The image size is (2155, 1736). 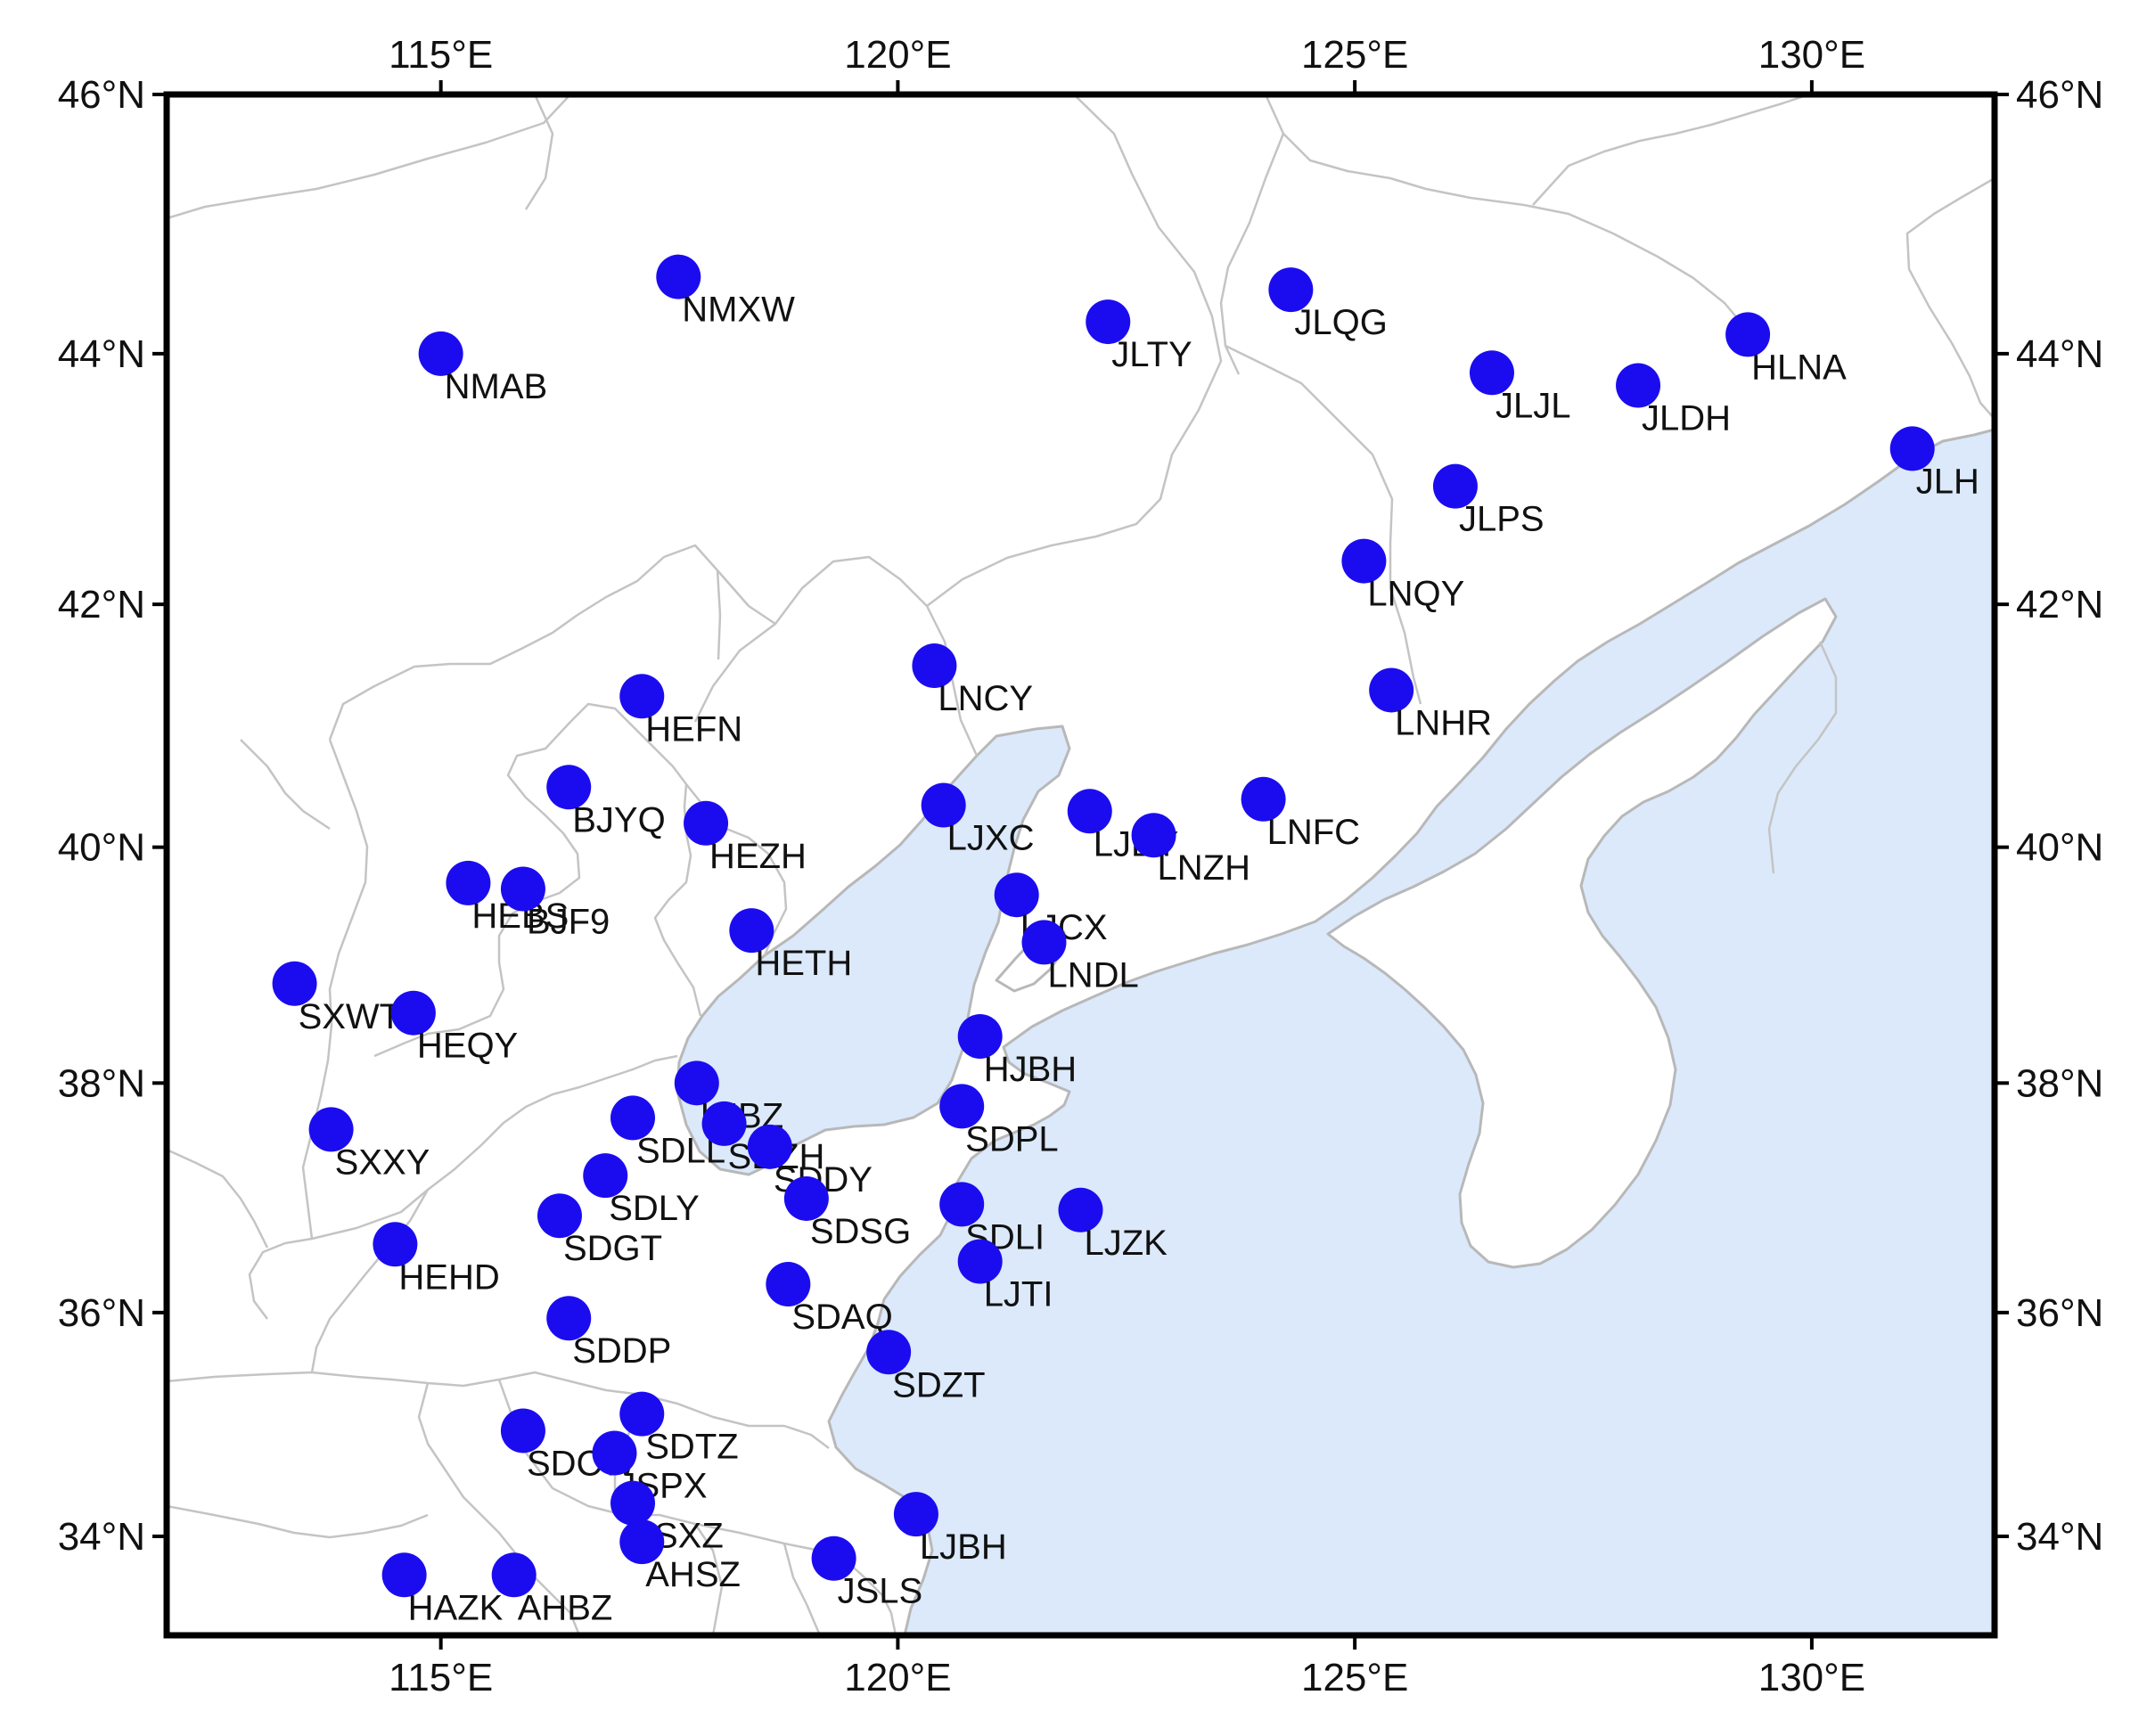 What do you see at coordinates (1533, 405) in the screenshot?
I see `station-label: JLJL` at bounding box center [1533, 405].